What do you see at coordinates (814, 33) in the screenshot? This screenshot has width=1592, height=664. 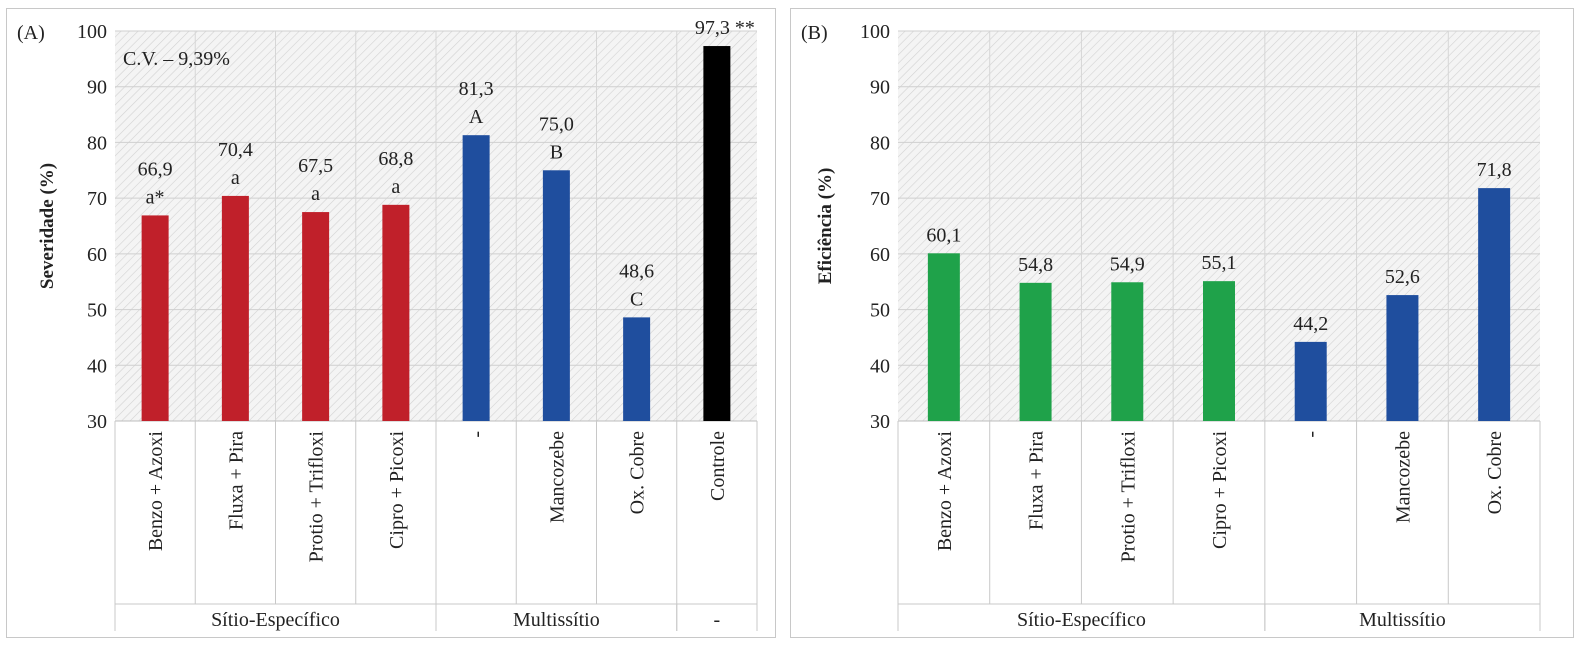 I see `panel-label: (B)` at bounding box center [814, 33].